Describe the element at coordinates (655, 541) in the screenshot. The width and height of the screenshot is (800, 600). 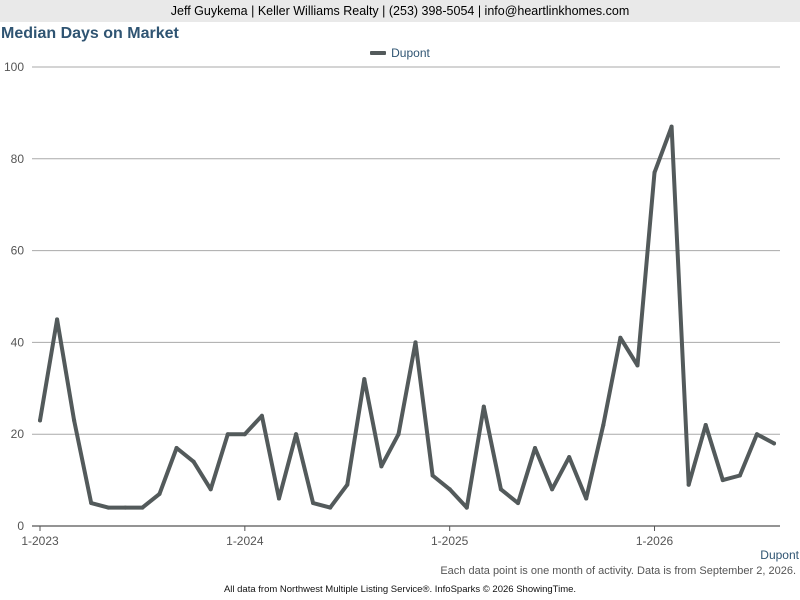
I see `x-tick-label: 1-2026` at that location.